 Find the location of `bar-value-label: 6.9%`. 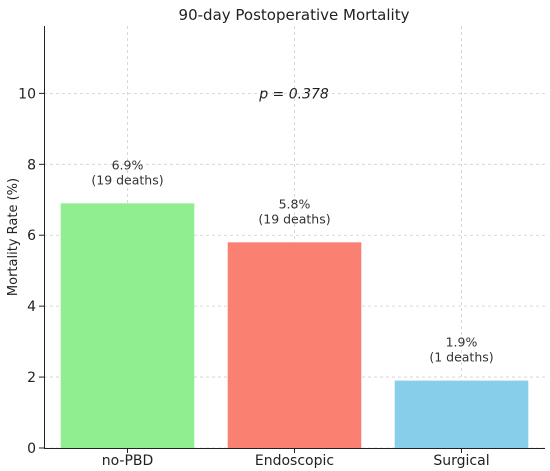

bar-value-label: 6.9% is located at coordinates (128, 164).